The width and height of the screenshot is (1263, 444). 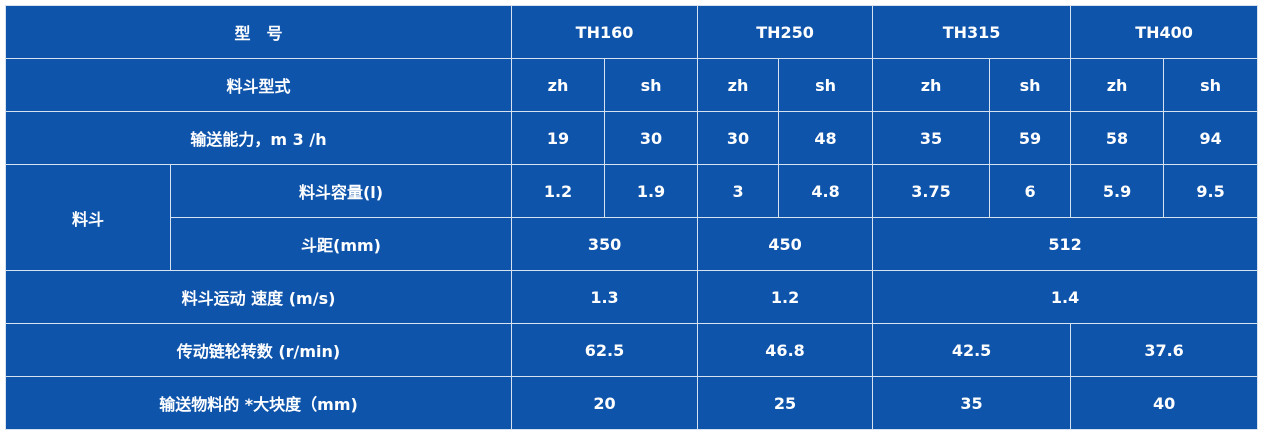 I want to click on value-cell: 3.75, so click(x=931, y=191).